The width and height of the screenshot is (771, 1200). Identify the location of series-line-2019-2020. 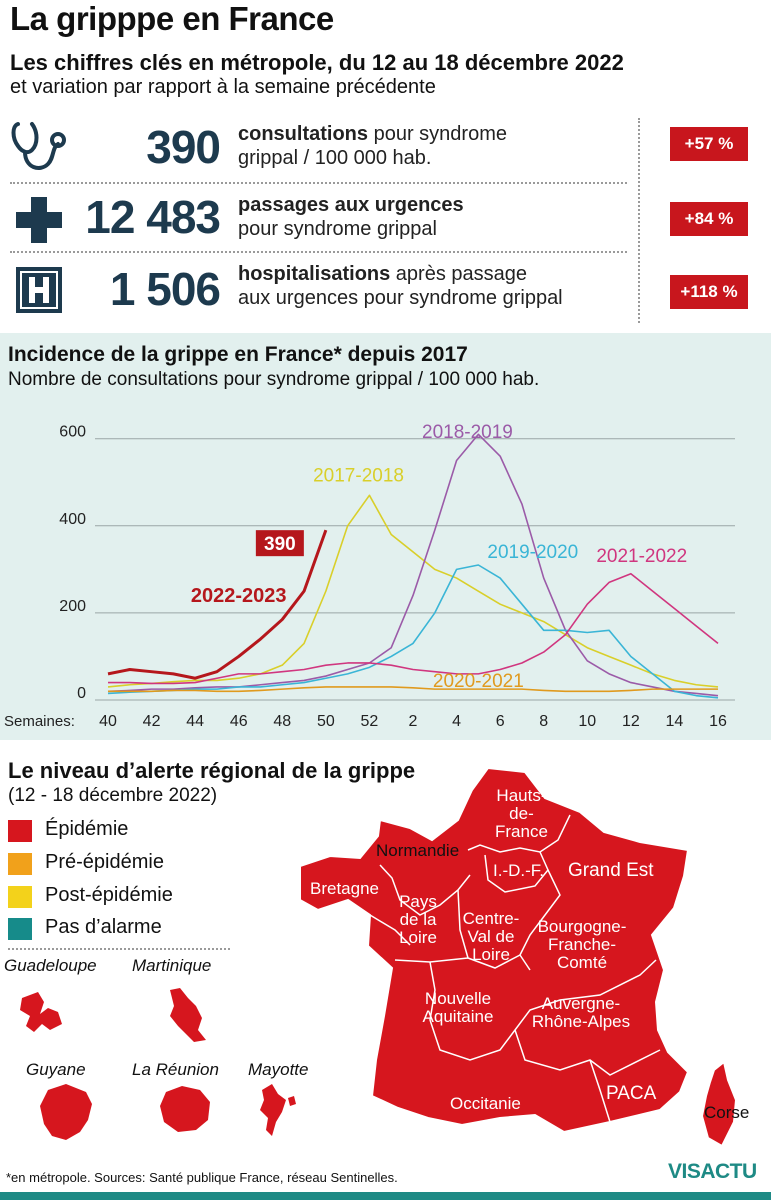
(413, 631).